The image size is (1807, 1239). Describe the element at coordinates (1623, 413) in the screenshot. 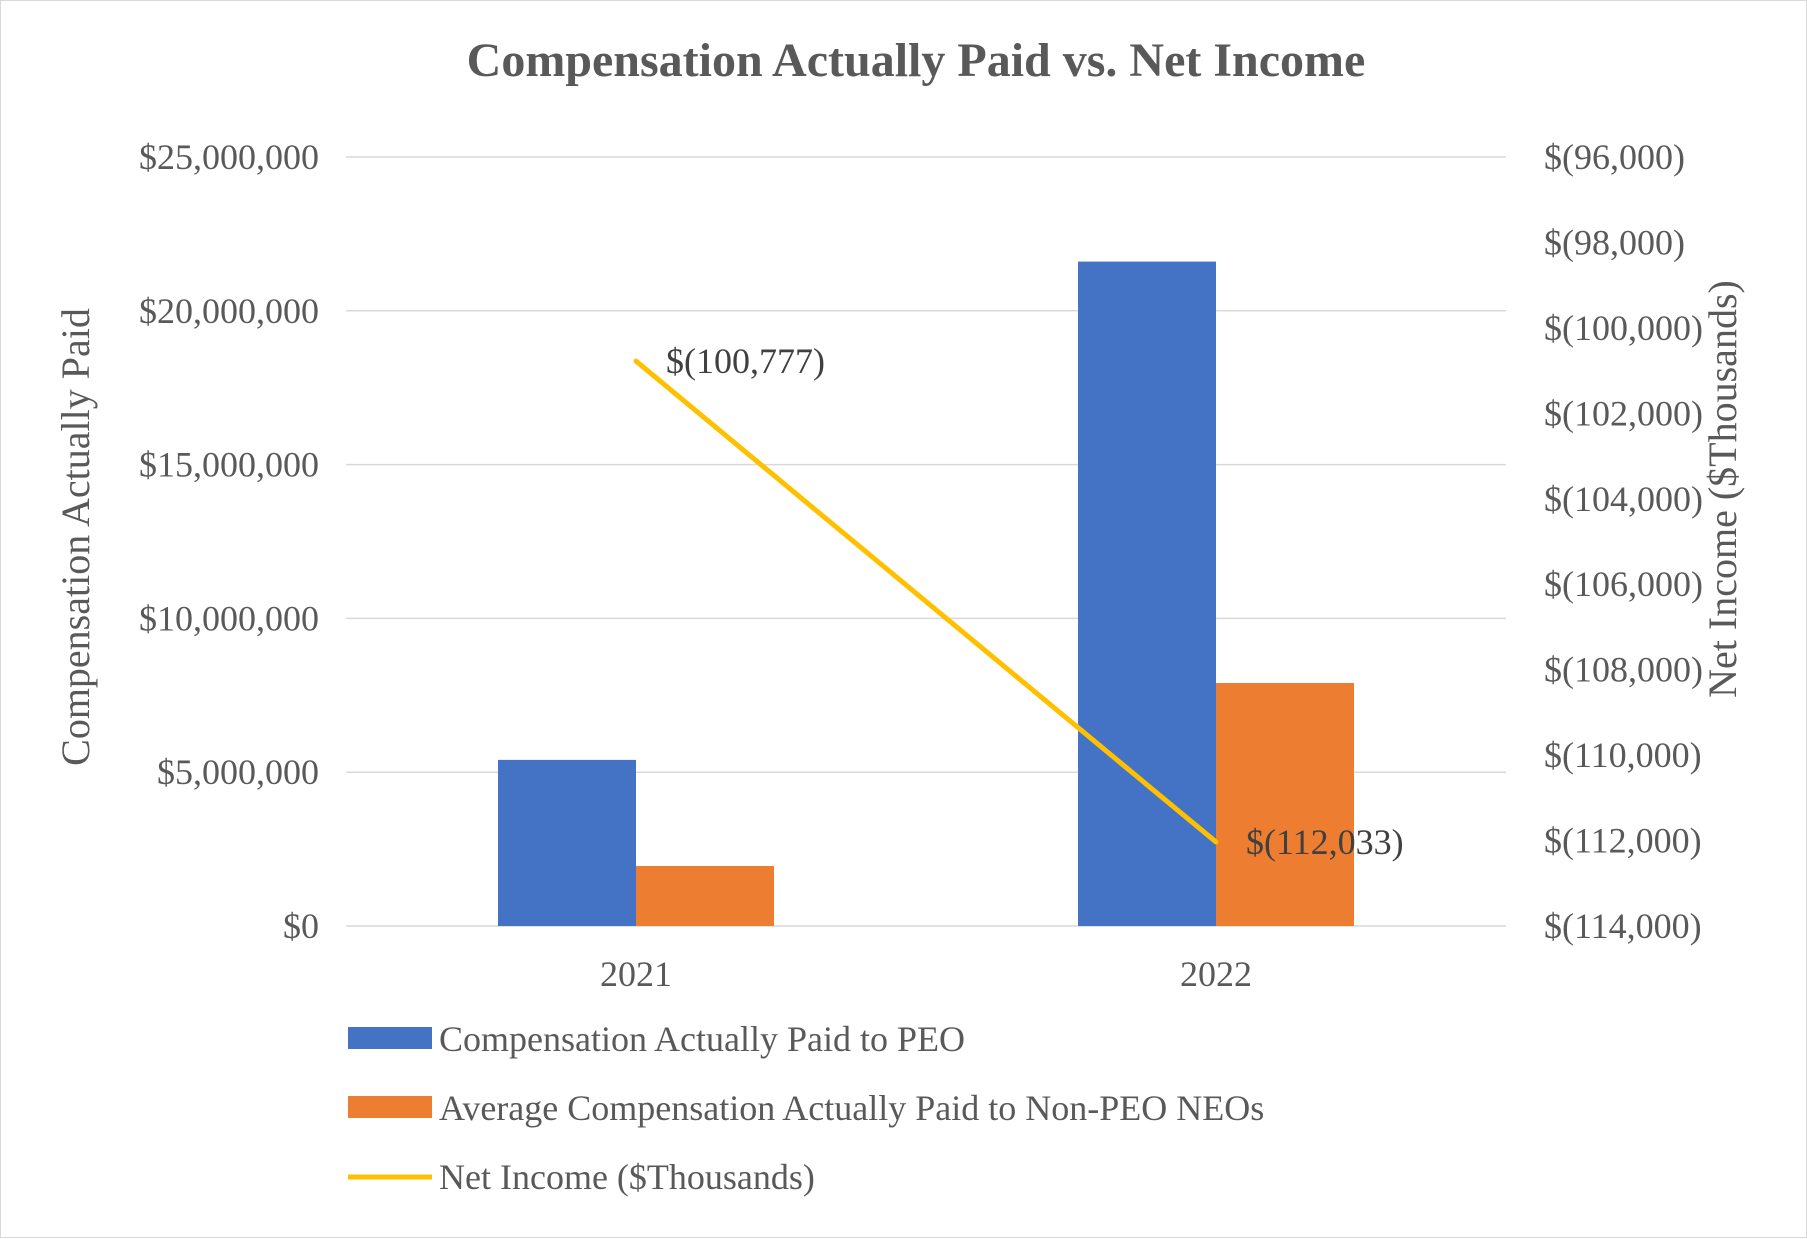

I see `right-tick-label: $(102,000)` at that location.